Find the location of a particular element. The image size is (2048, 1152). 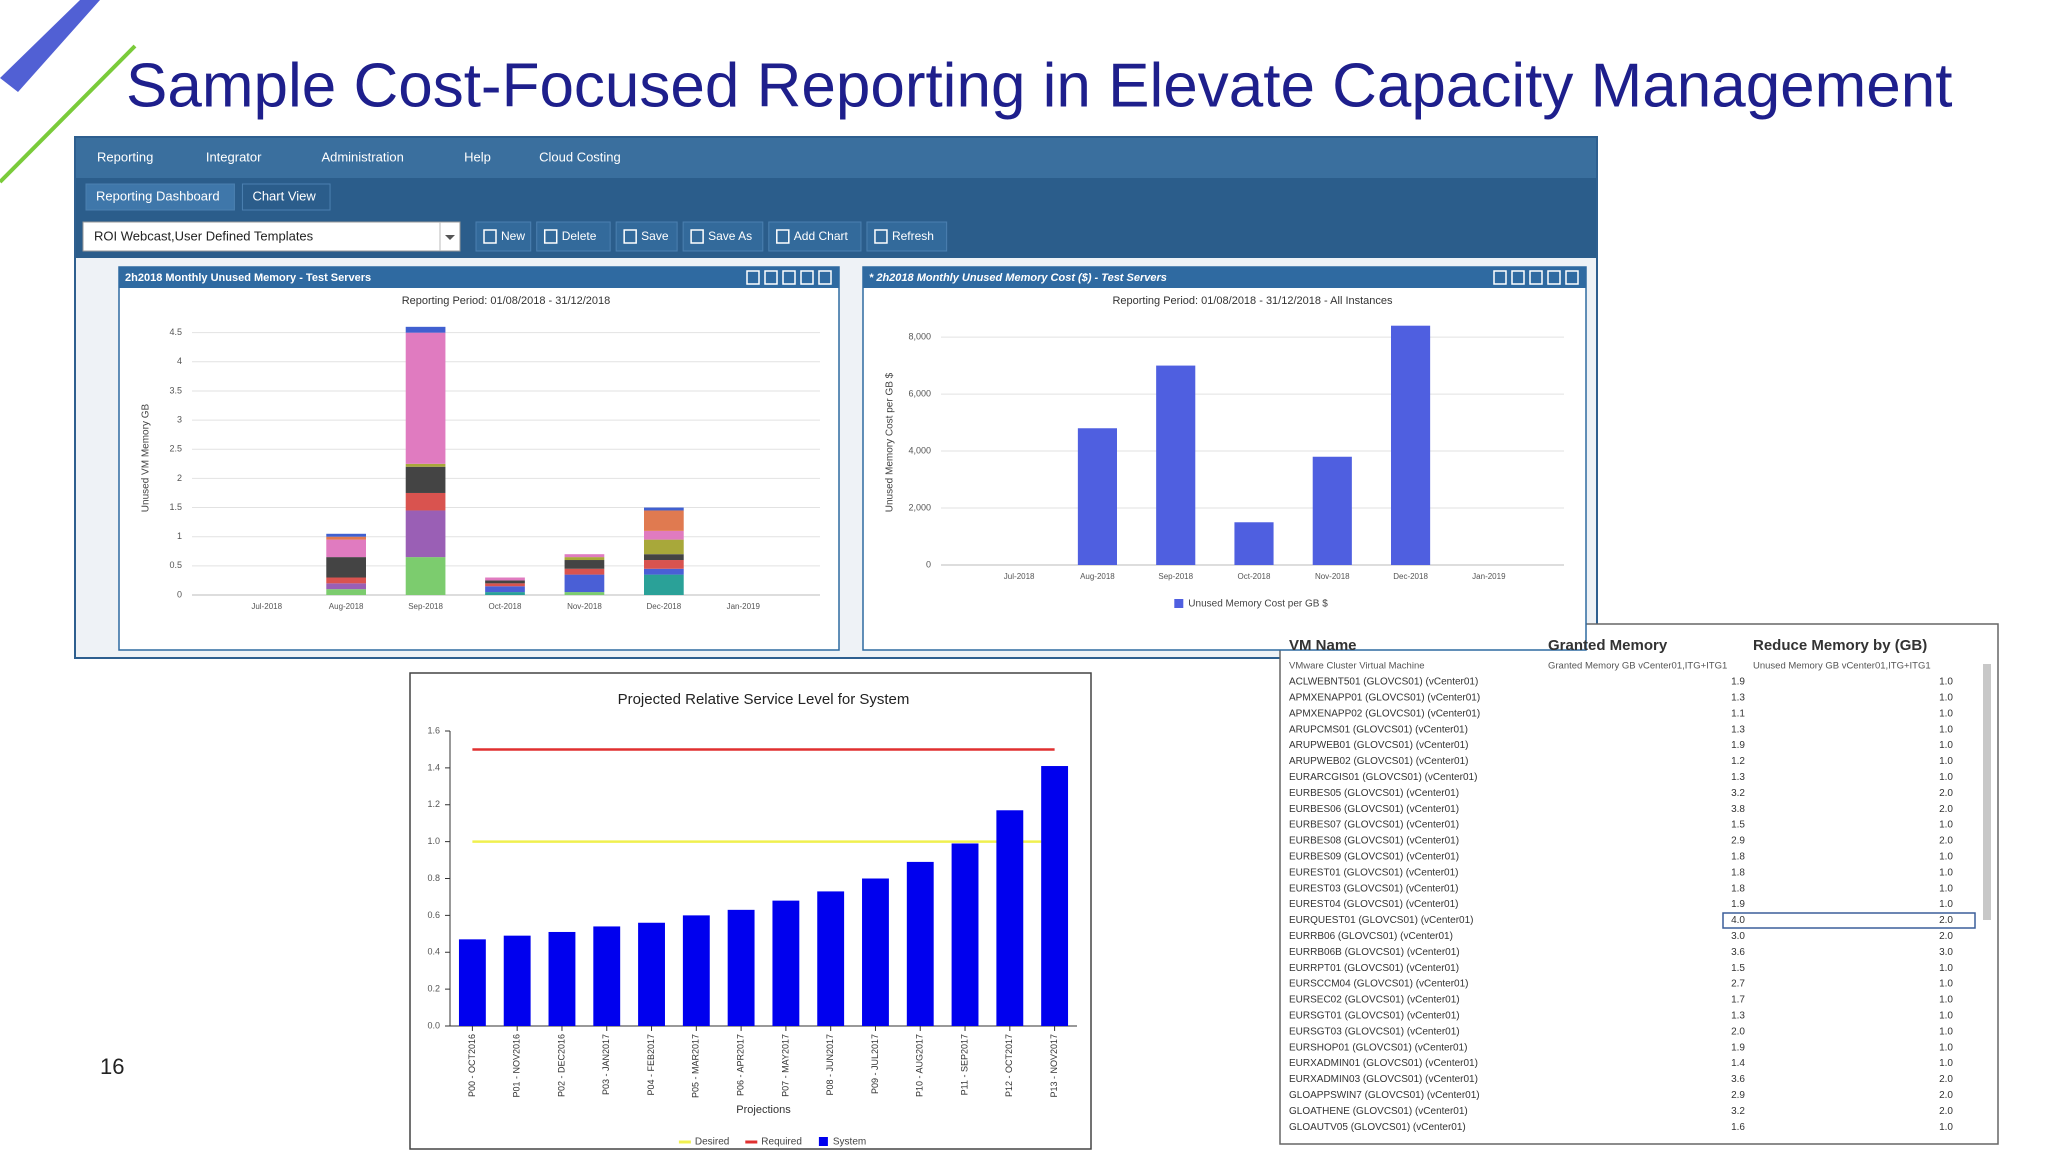

menu-item: Reporting is located at coordinates (125, 156).